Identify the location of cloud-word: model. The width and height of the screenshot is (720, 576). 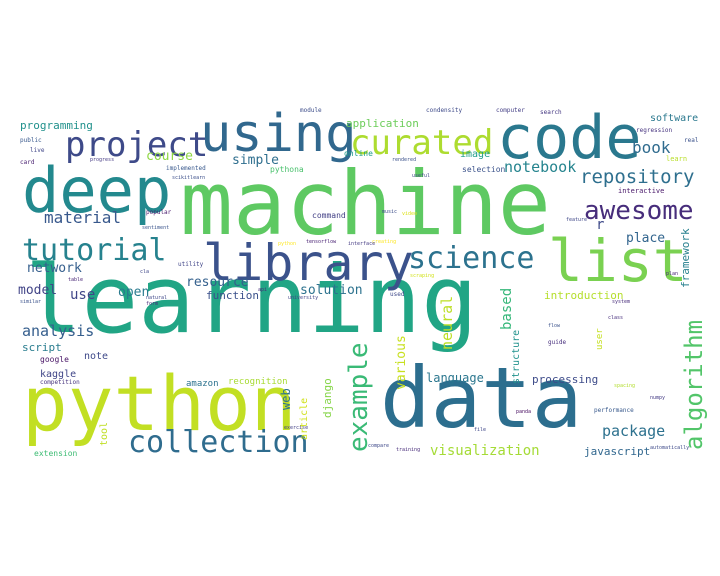
(38, 290).